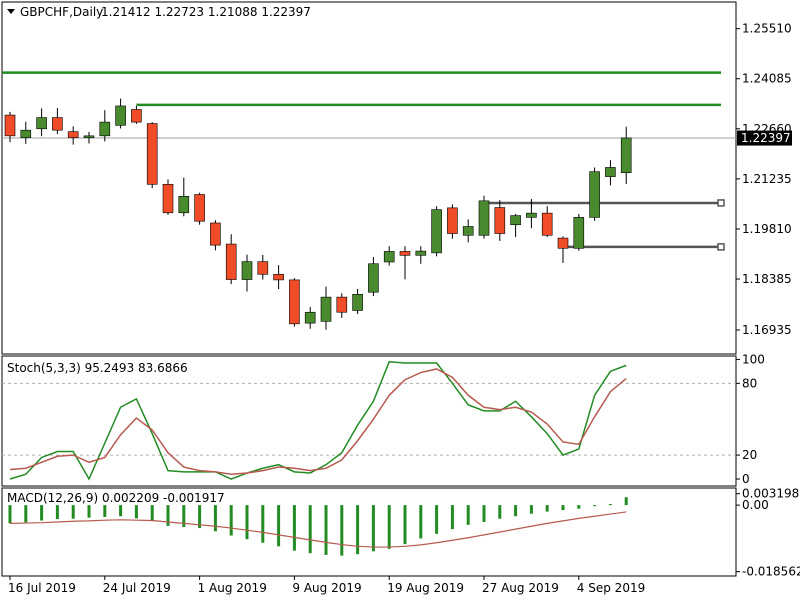  I want to click on time-tick-label: 4 Sep 2019, so click(611, 588).